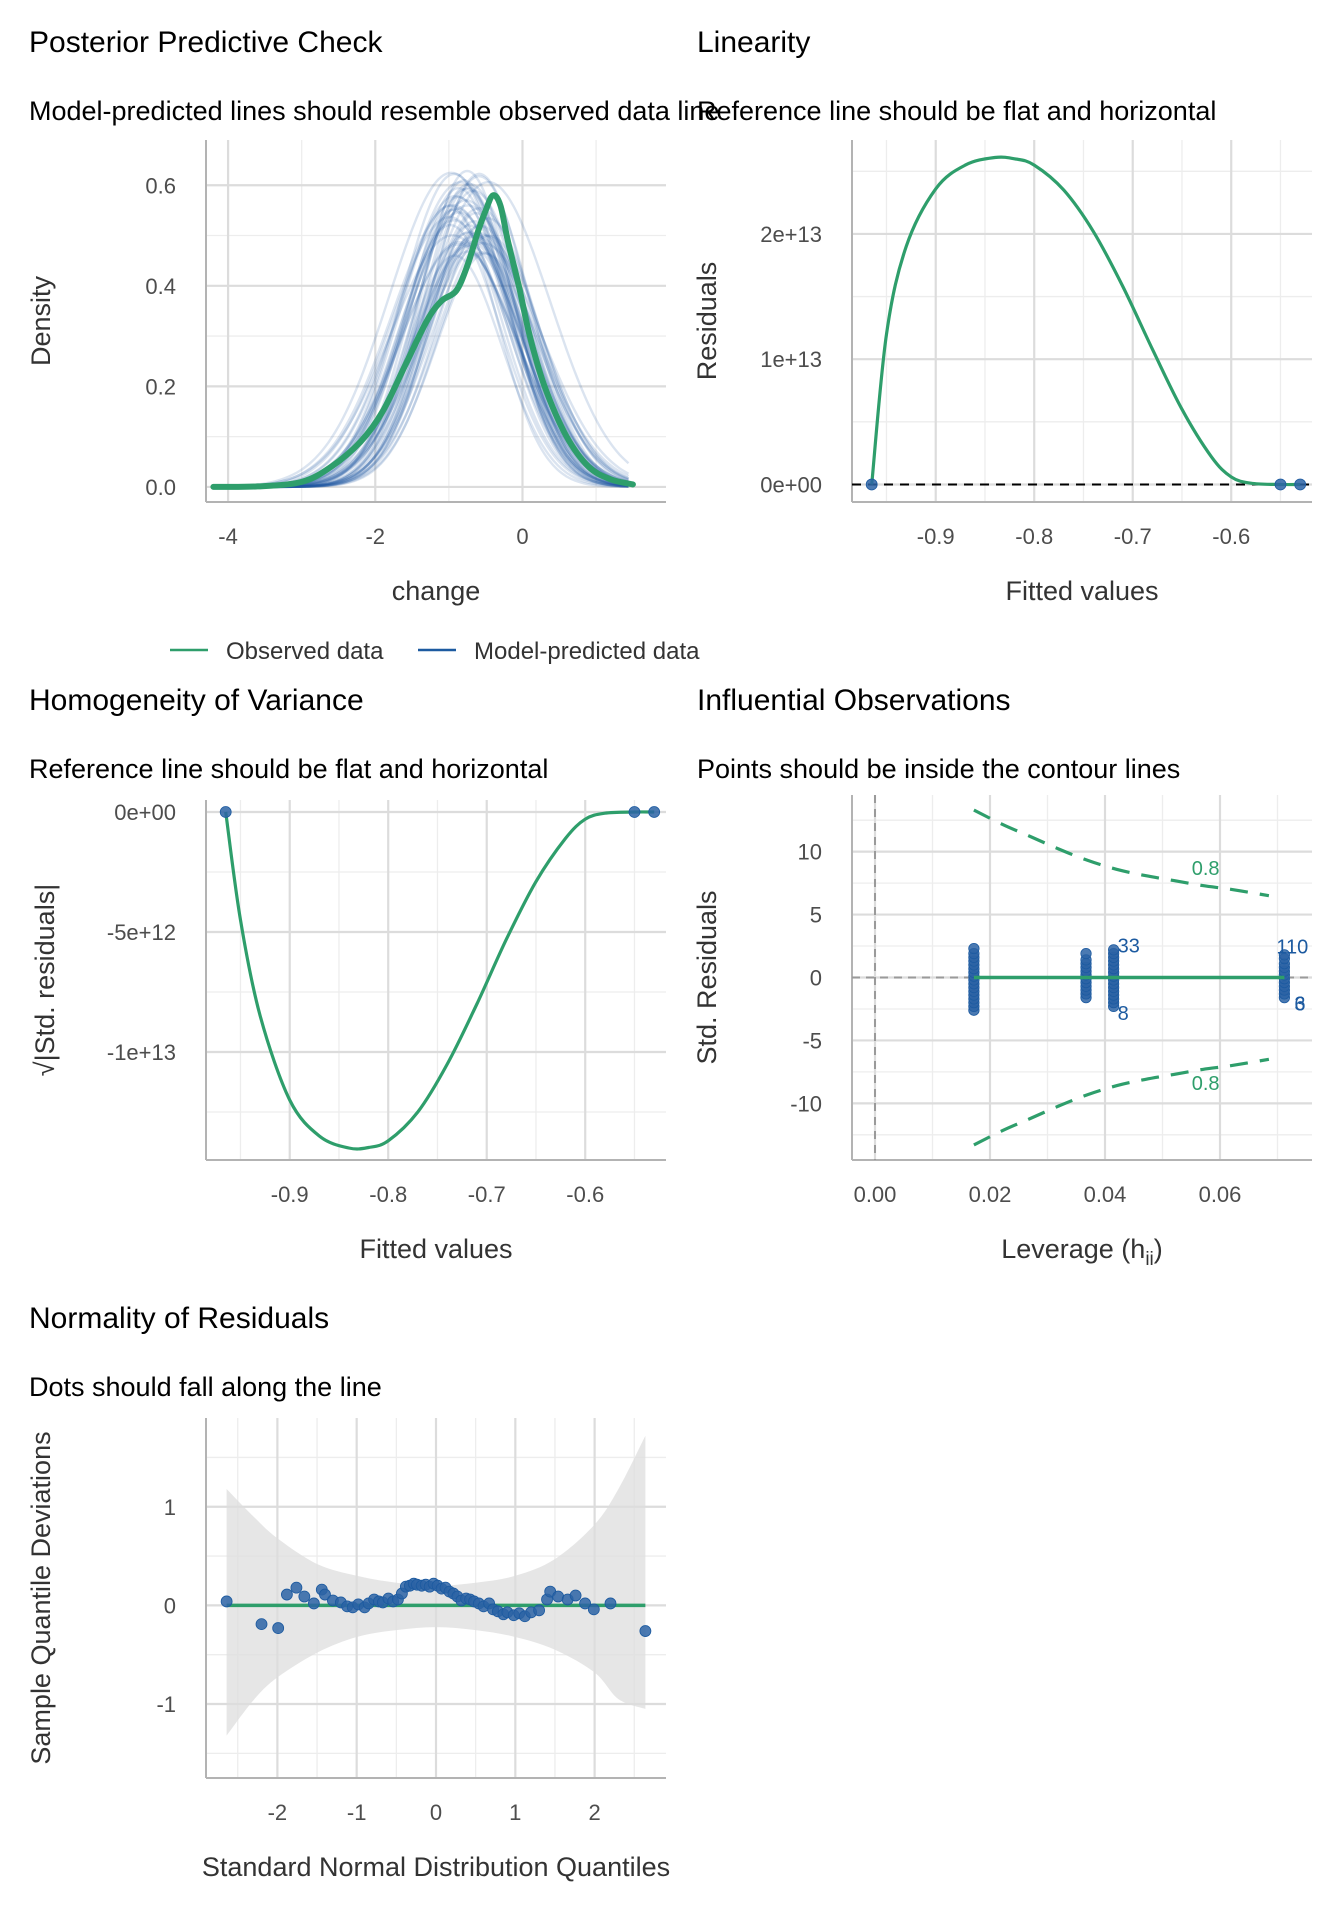 This screenshot has width=1344, height=1920. What do you see at coordinates (1220, 1194) in the screenshot?
I see `x-tick-label: 0.06` at bounding box center [1220, 1194].